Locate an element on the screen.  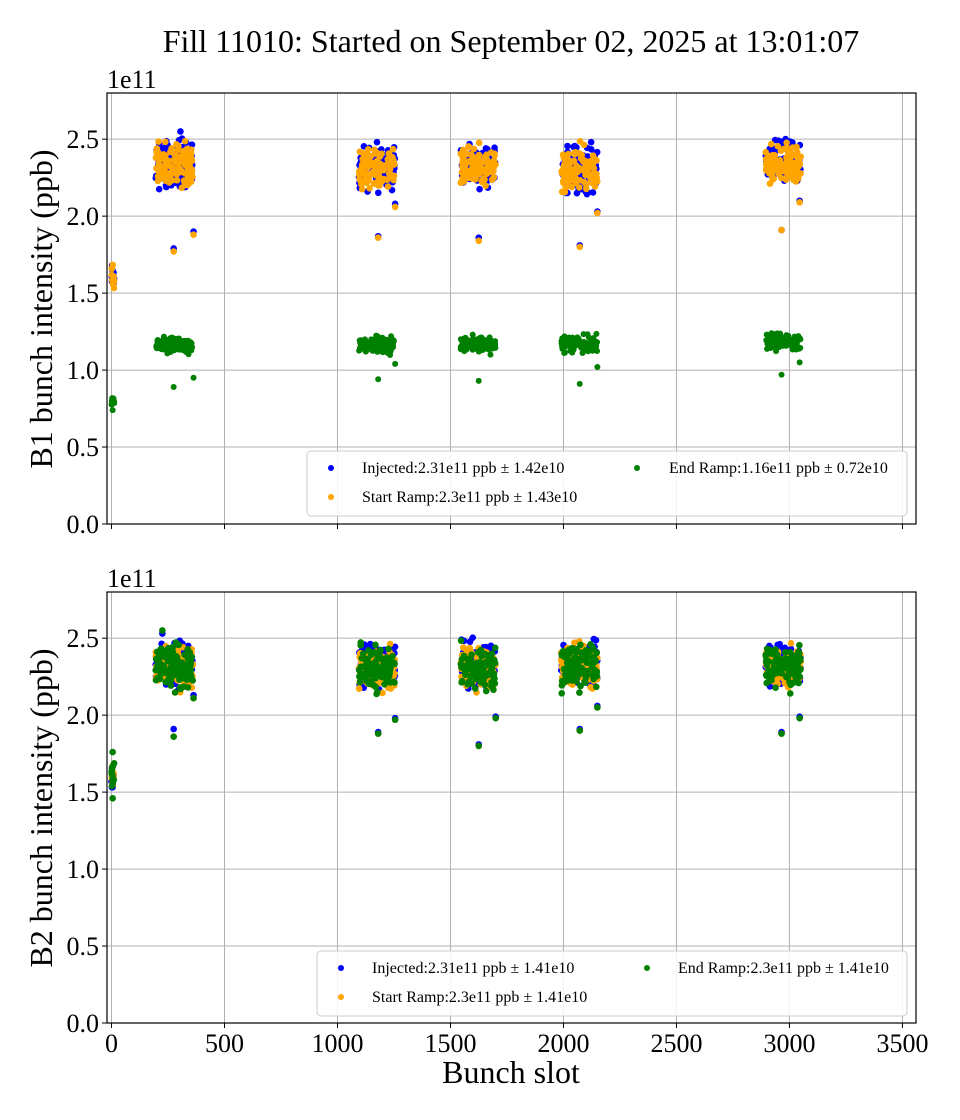
x-tick-label: 2500 is located at coordinates (676, 1043).